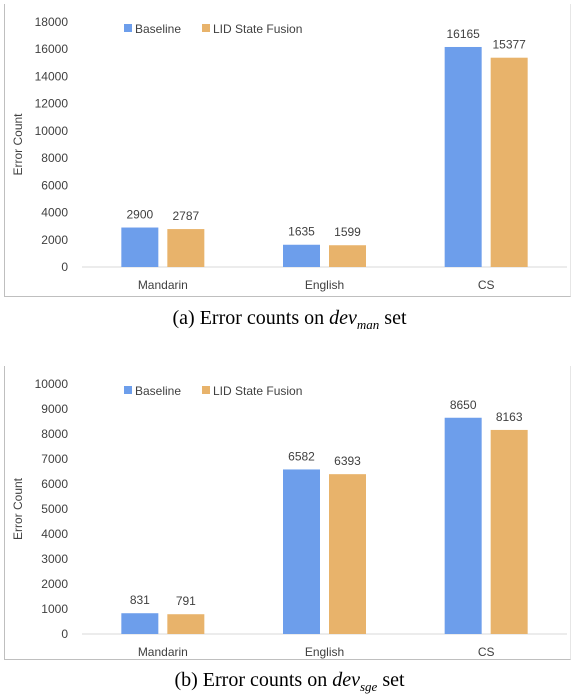 This screenshot has width=579, height=699. I want to click on data-label: 16165, so click(463, 34).